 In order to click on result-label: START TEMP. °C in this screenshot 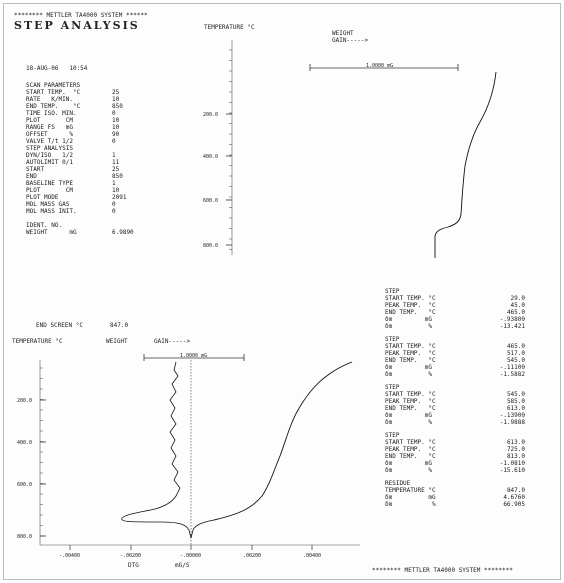, I will do `click(410, 394)`.